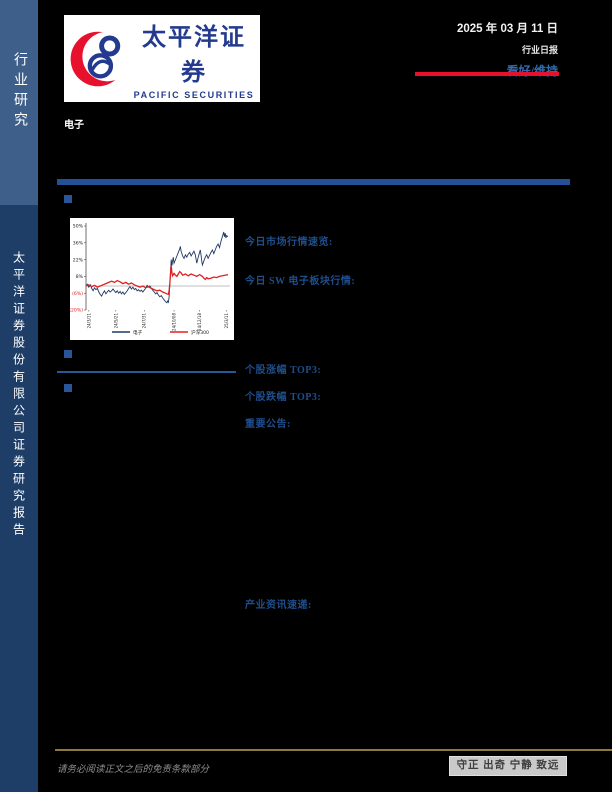  Describe the element at coordinates (194, 95) in the screenshot. I see `logo-english-name: PACIFIC SECURITIES` at that location.